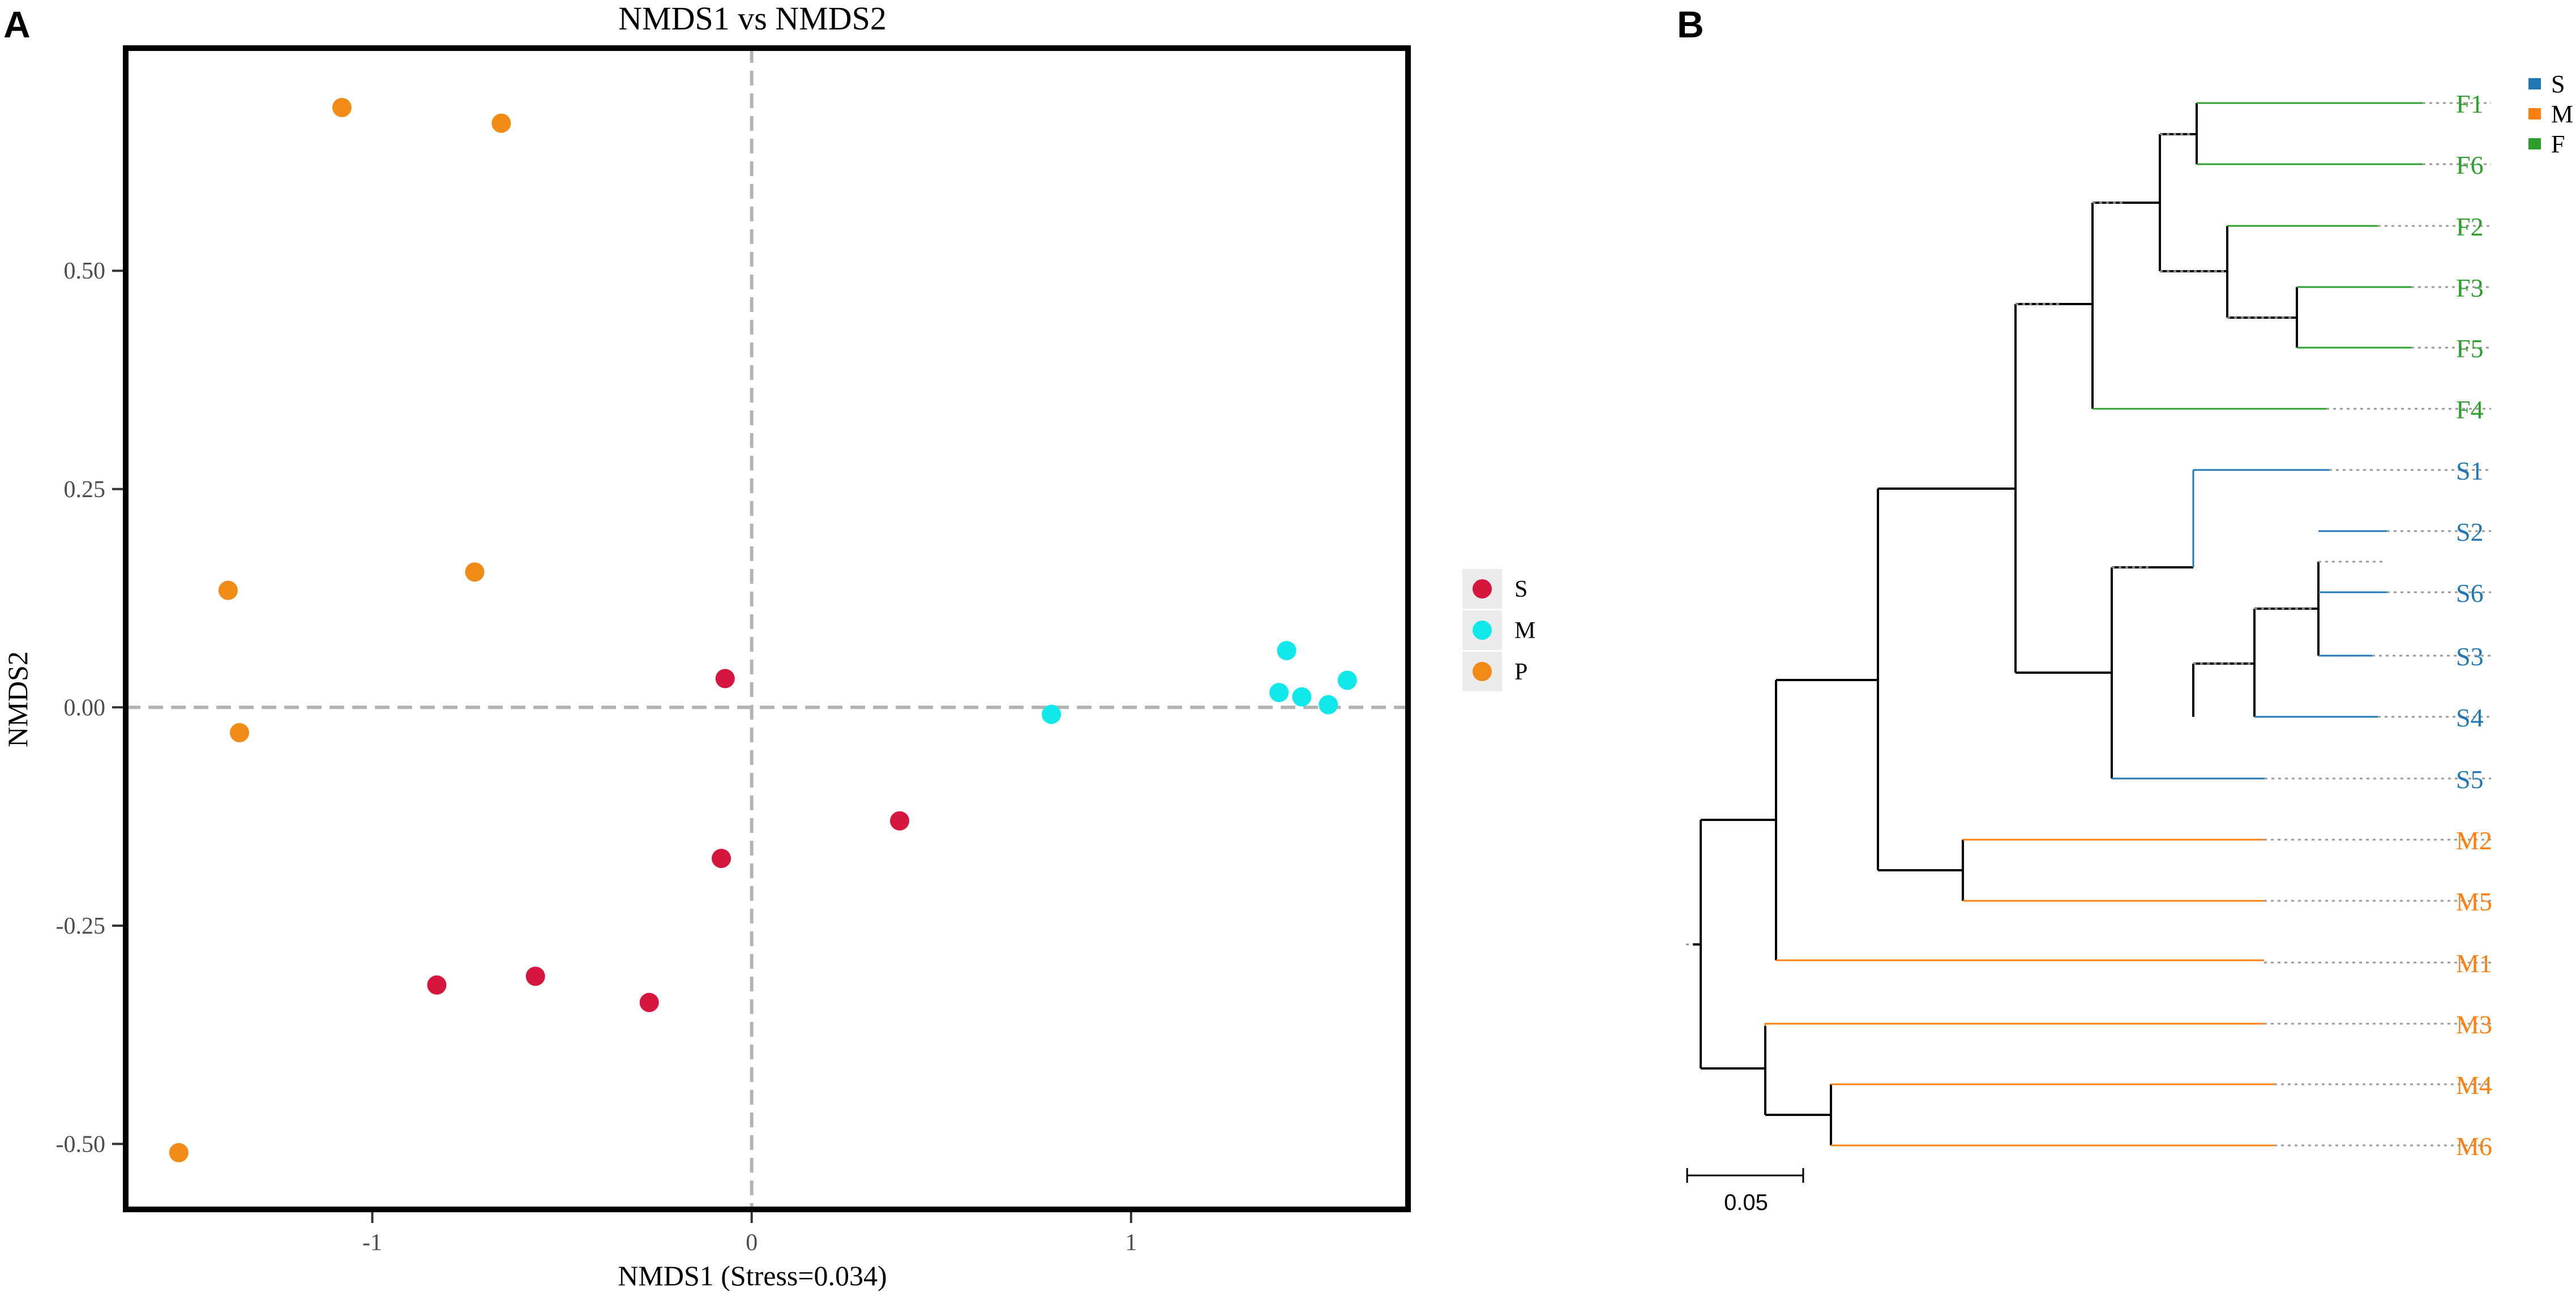 Image resolution: width=2576 pixels, height=1300 pixels. Describe the element at coordinates (2470, 532) in the screenshot. I see `leaf-label-s2: S2` at that location.